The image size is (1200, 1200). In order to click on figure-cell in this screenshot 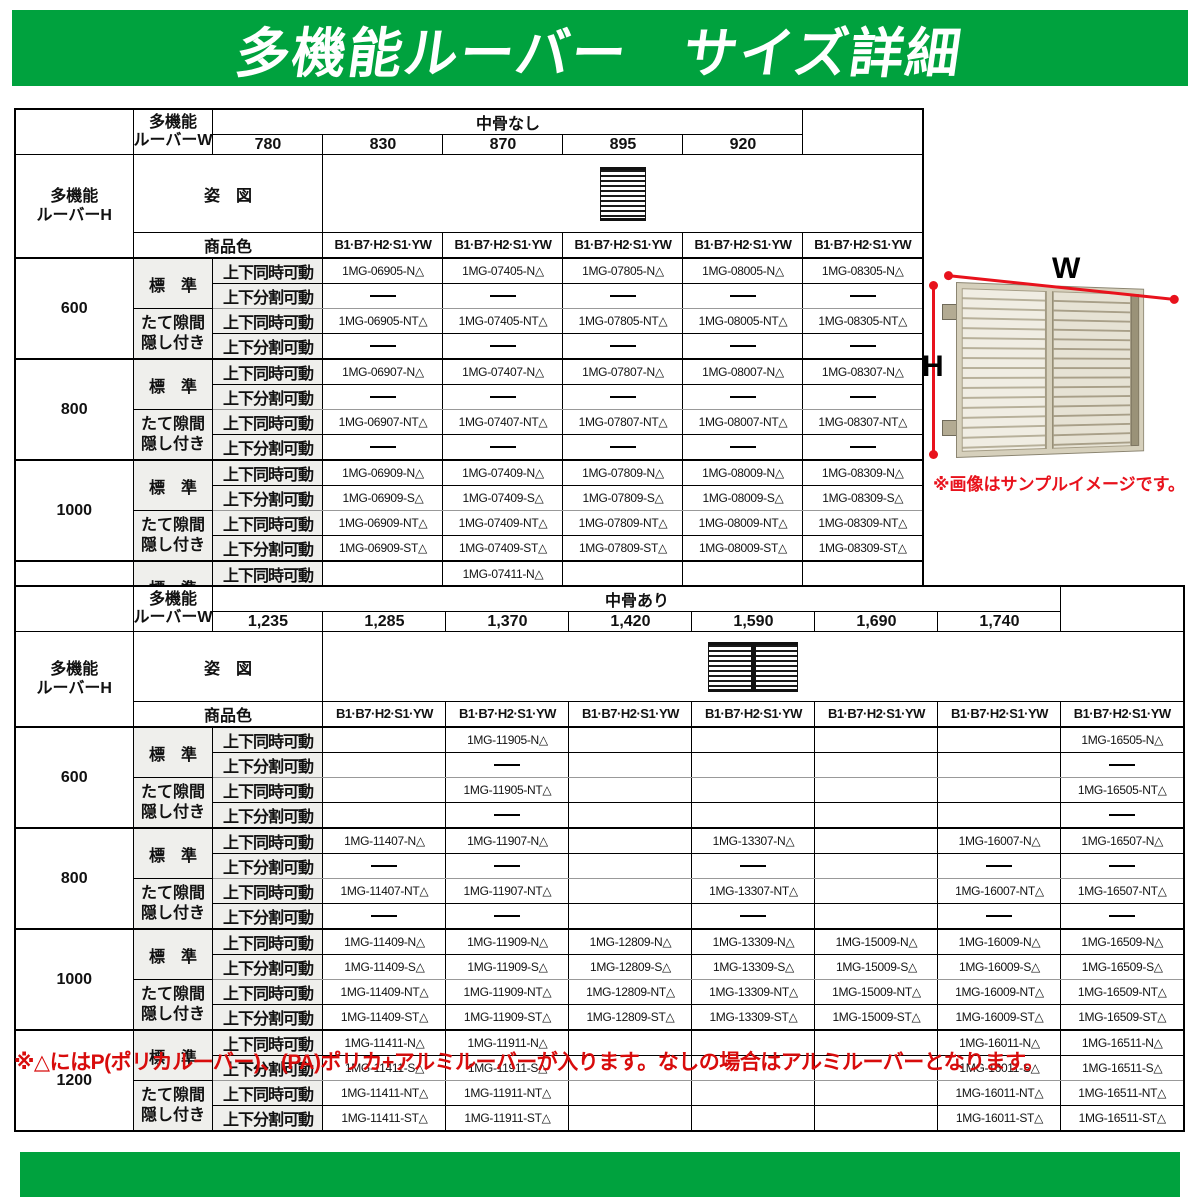, I will do `click(623, 193)`.